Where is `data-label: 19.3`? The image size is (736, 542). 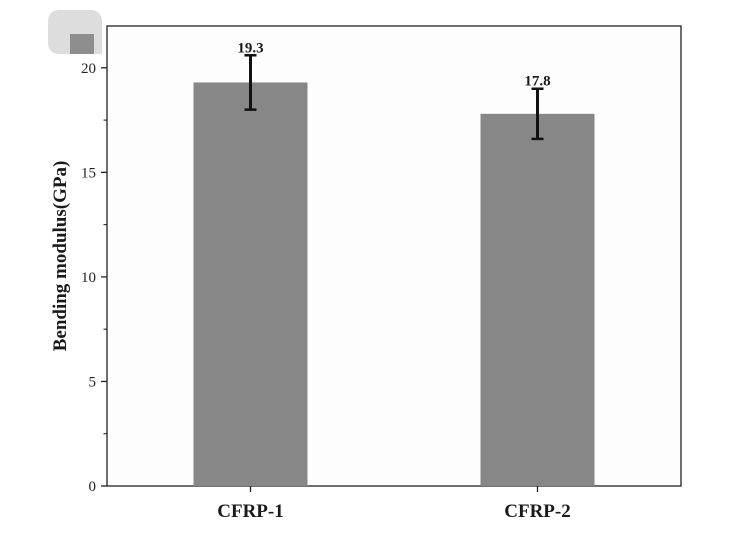
data-label: 19.3 is located at coordinates (250, 48).